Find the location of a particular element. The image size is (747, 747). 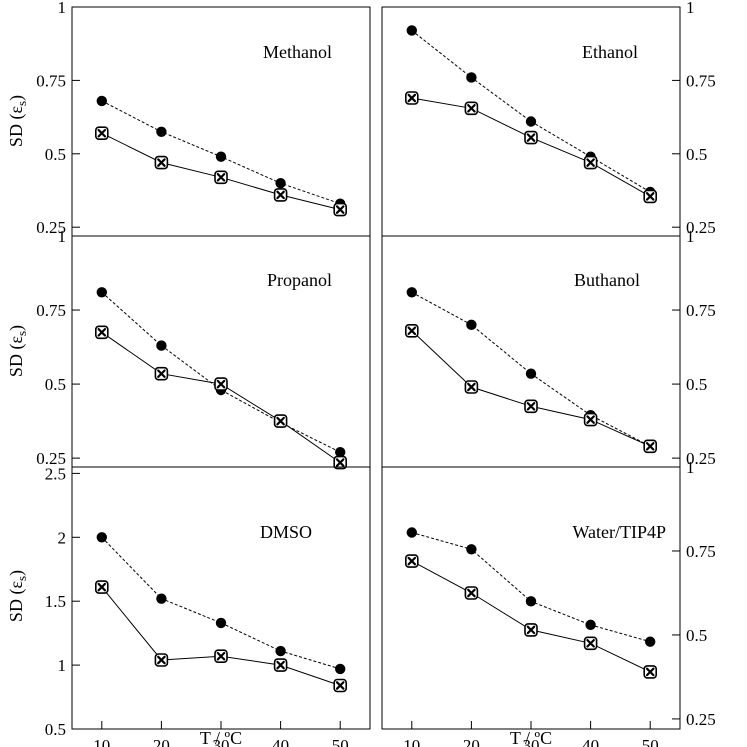

panel-ethanol: 0.25 0.5 0.75 1 Ethanol is located at coordinates (548, 118).